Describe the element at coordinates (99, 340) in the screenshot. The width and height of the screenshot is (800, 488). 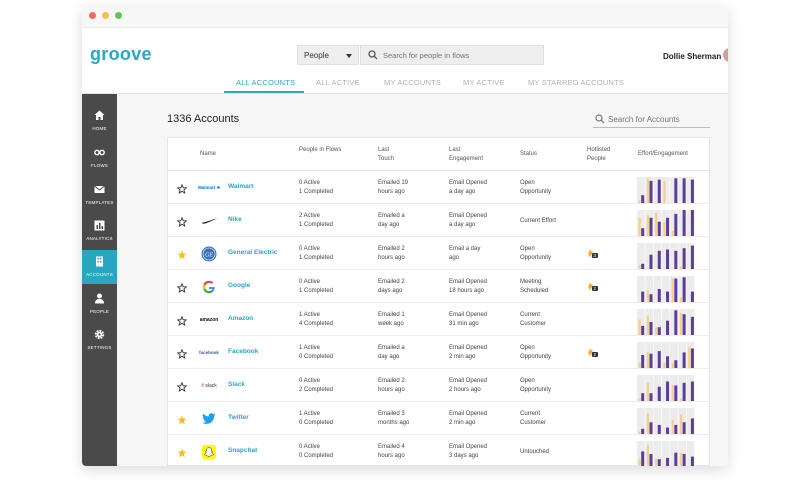
I see `sidebar-item-settings: SETTINGS` at that location.